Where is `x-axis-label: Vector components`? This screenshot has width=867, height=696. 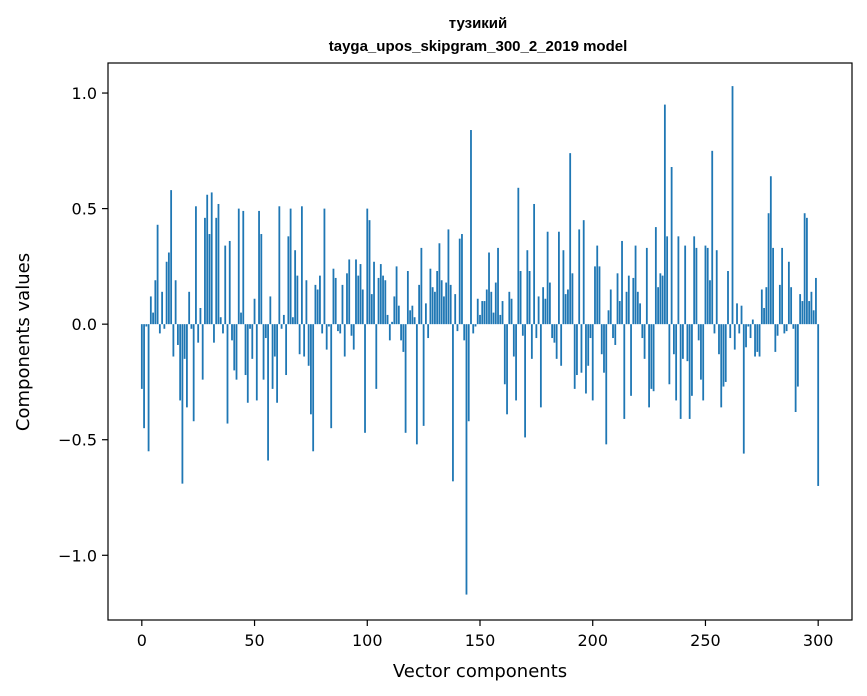
x-axis-label: Vector components is located at coordinates (480, 671).